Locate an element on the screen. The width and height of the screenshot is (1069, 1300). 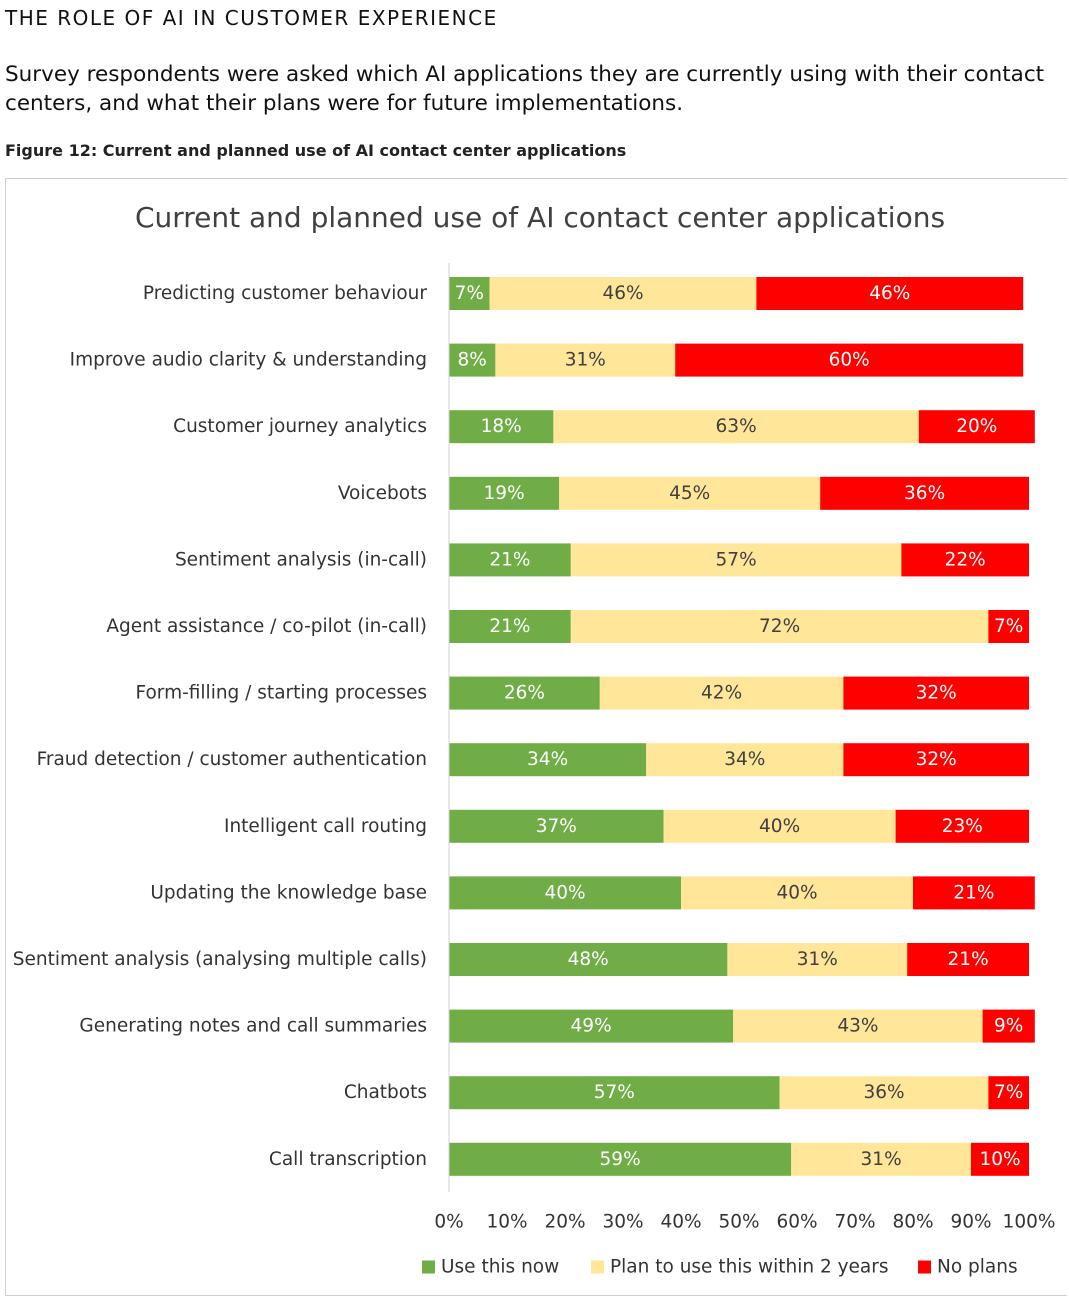
legend-label: Use this now is located at coordinates (500, 1267).